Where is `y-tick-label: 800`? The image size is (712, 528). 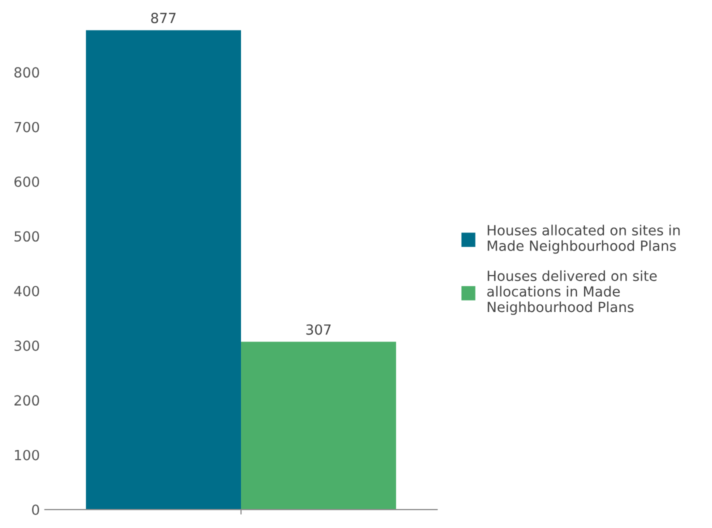 y-tick-label: 800 is located at coordinates (27, 72).